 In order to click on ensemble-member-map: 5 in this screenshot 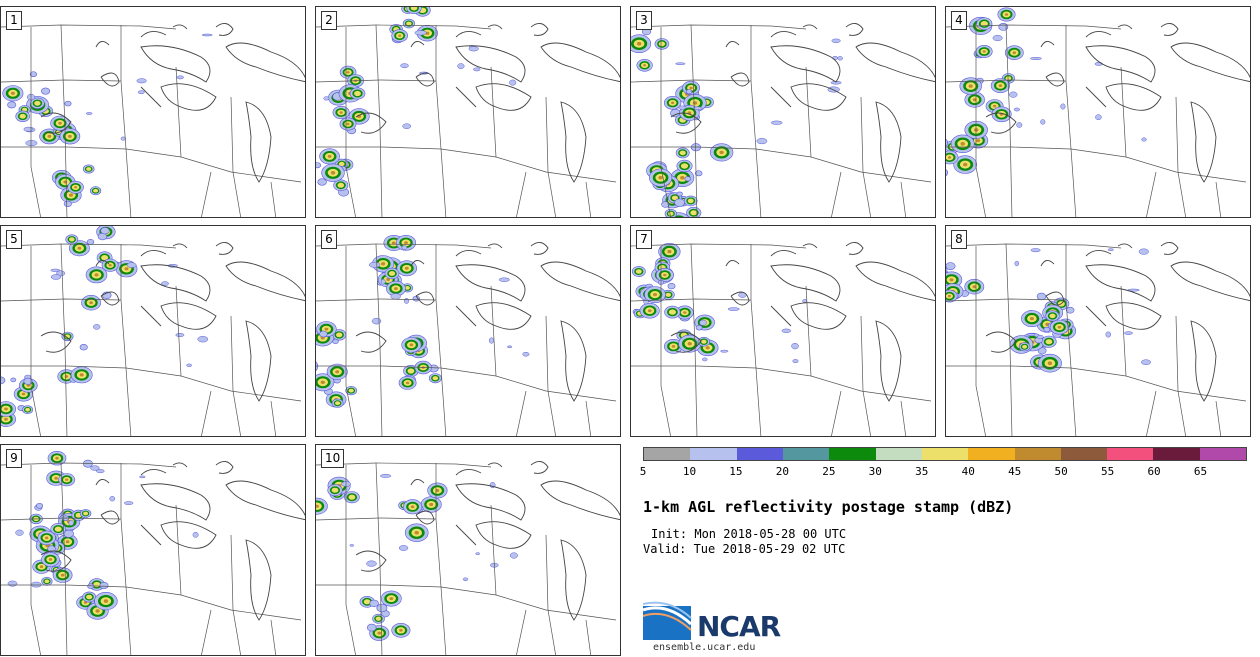, I will do `click(153, 331)`.